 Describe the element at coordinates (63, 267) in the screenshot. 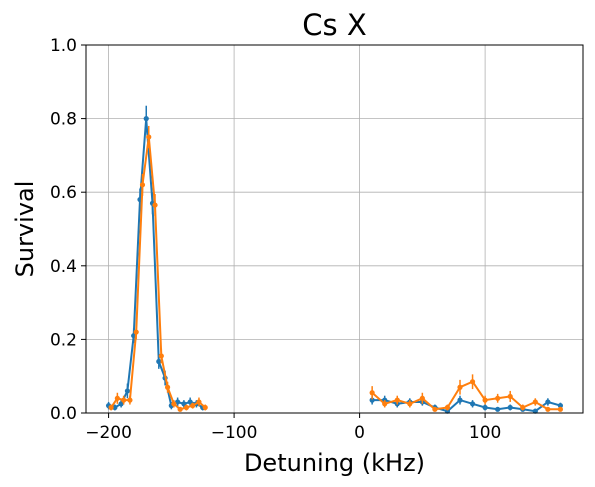

I see `y-tick-label: 0.4` at that location.